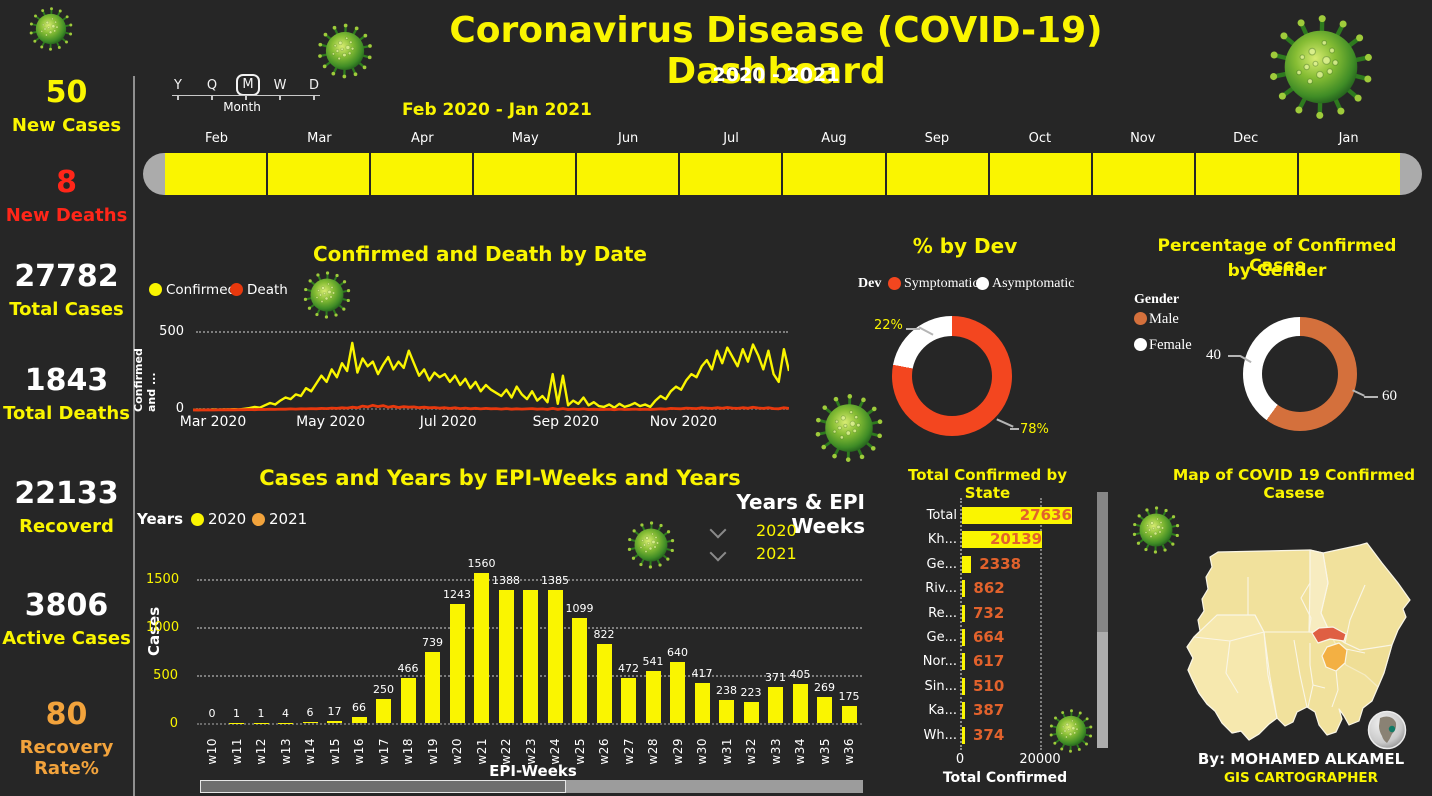  Describe the element at coordinates (653, 697) in the screenshot. I see `bar-w28` at that location.